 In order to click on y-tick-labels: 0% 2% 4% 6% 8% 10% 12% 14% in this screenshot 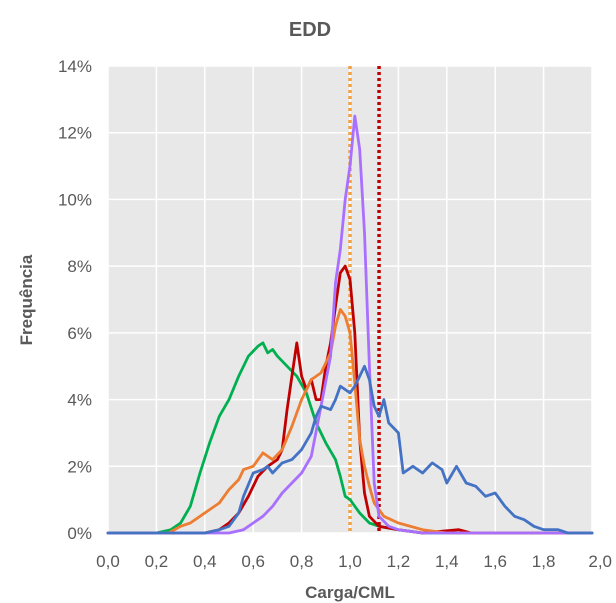, I will do `click(75, 300)`.